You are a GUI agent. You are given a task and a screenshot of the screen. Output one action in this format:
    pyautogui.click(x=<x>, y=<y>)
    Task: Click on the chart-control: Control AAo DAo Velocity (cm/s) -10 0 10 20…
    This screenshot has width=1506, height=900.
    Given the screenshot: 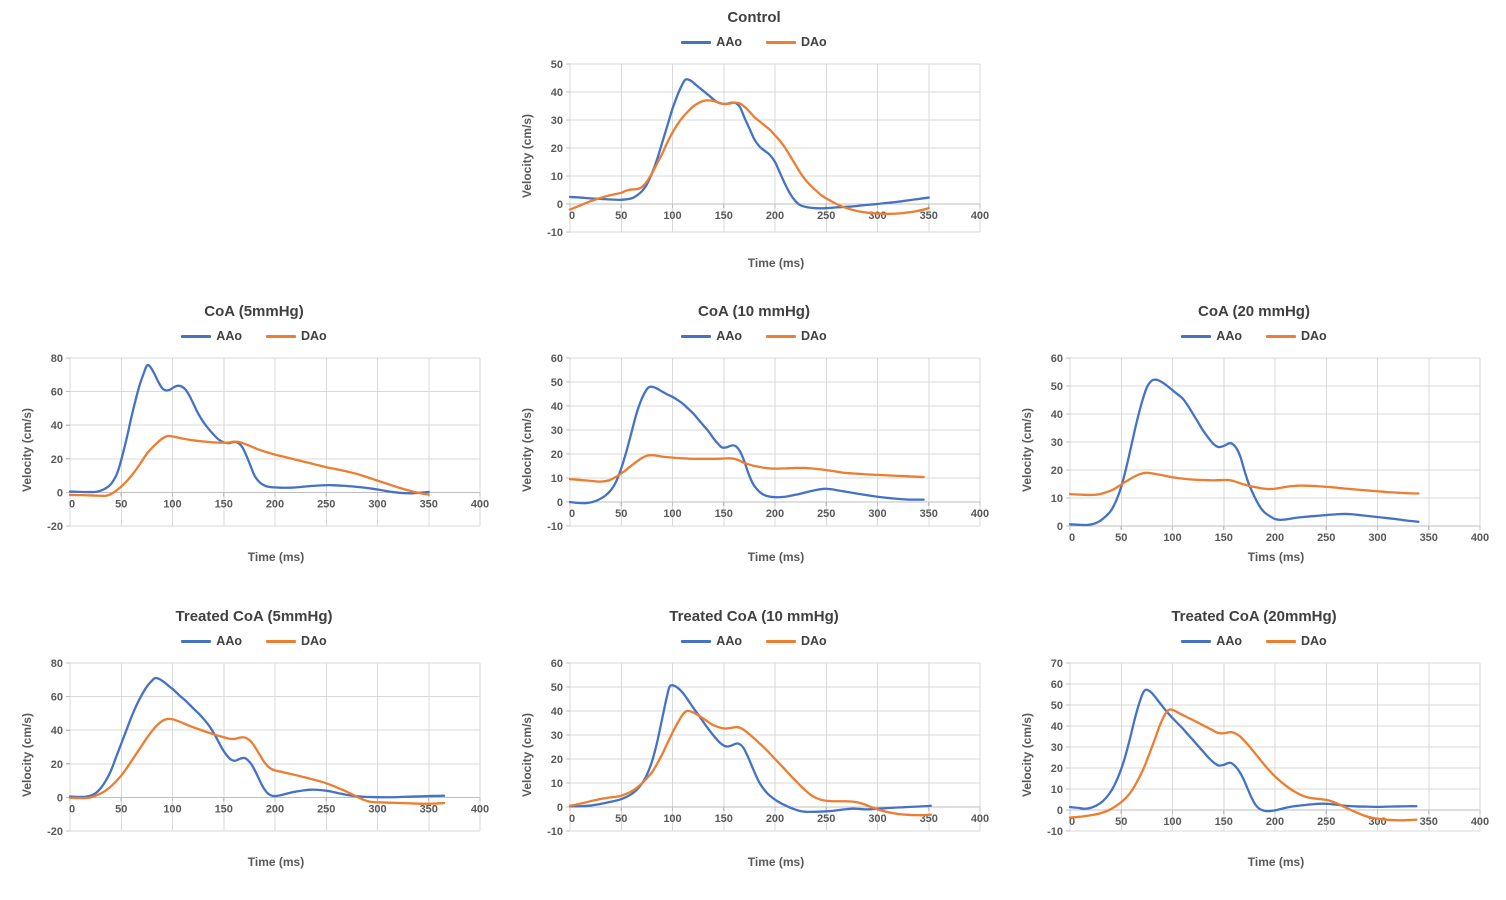 What is the action you would take?
    pyautogui.click(x=754, y=152)
    